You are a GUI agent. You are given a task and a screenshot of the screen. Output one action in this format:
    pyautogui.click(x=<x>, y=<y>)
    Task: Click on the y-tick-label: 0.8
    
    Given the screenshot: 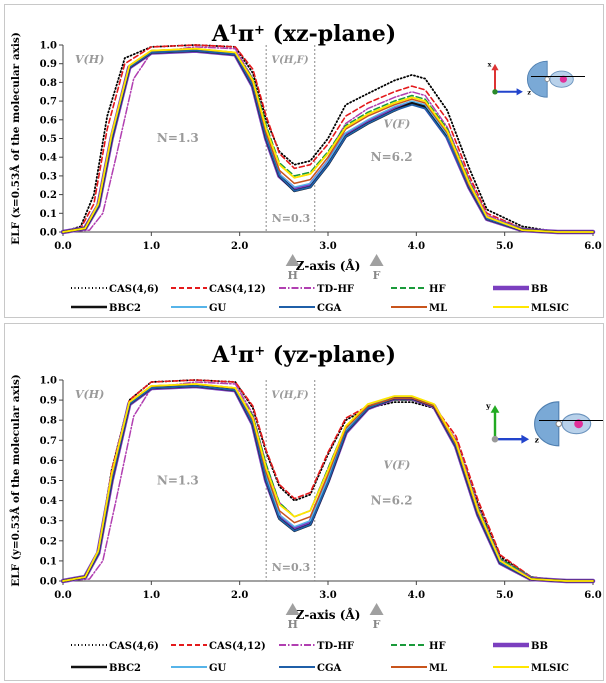 What is the action you would take?
    pyautogui.click(x=48, y=421)
    